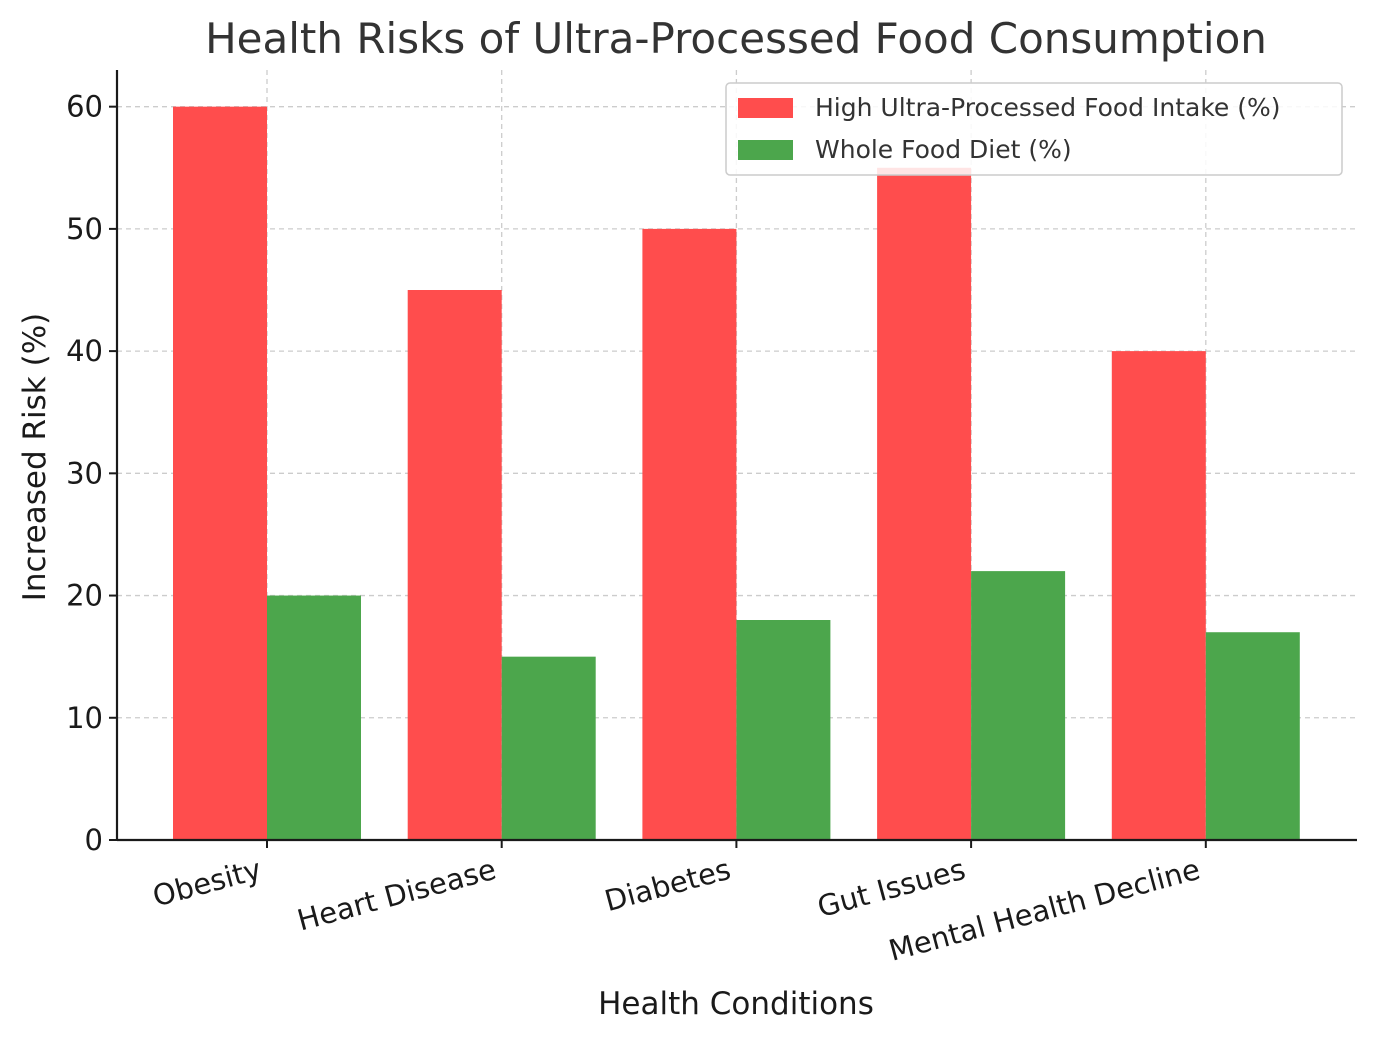 The width and height of the screenshot is (1376, 1041). What do you see at coordinates (891, 888) in the screenshot?
I see `x-tick-label-gut-issues: Gut Issues` at bounding box center [891, 888].